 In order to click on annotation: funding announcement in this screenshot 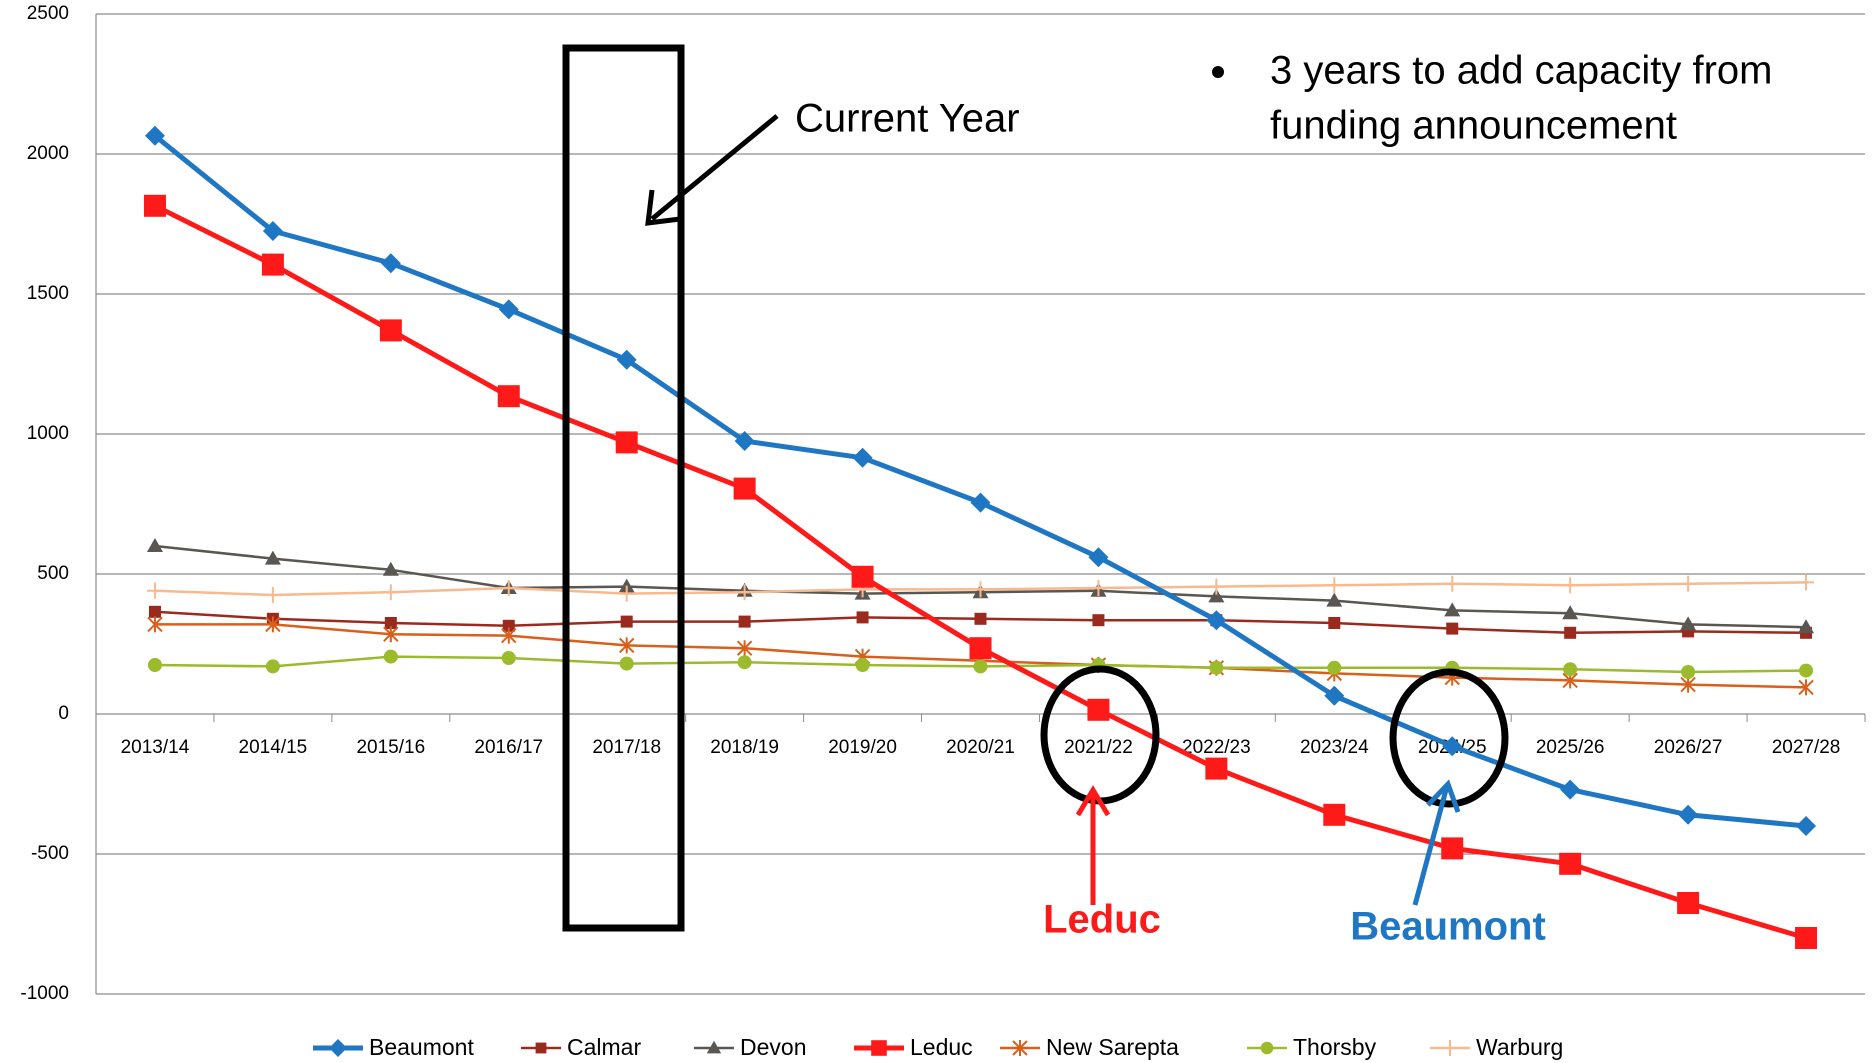, I will do `click(1473, 126)`.